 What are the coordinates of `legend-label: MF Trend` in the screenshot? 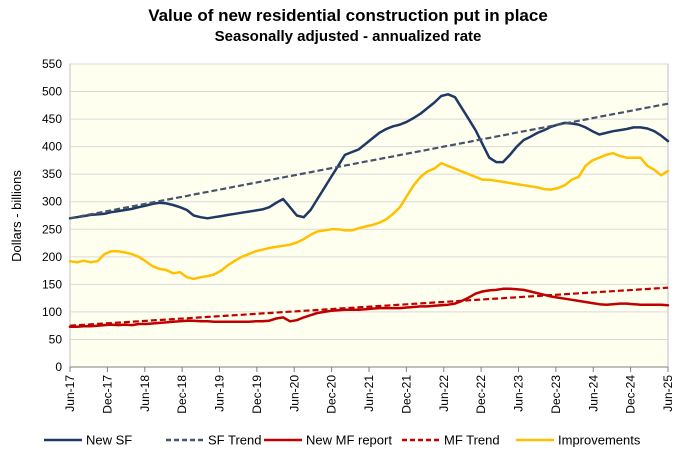 It's located at (472, 440).